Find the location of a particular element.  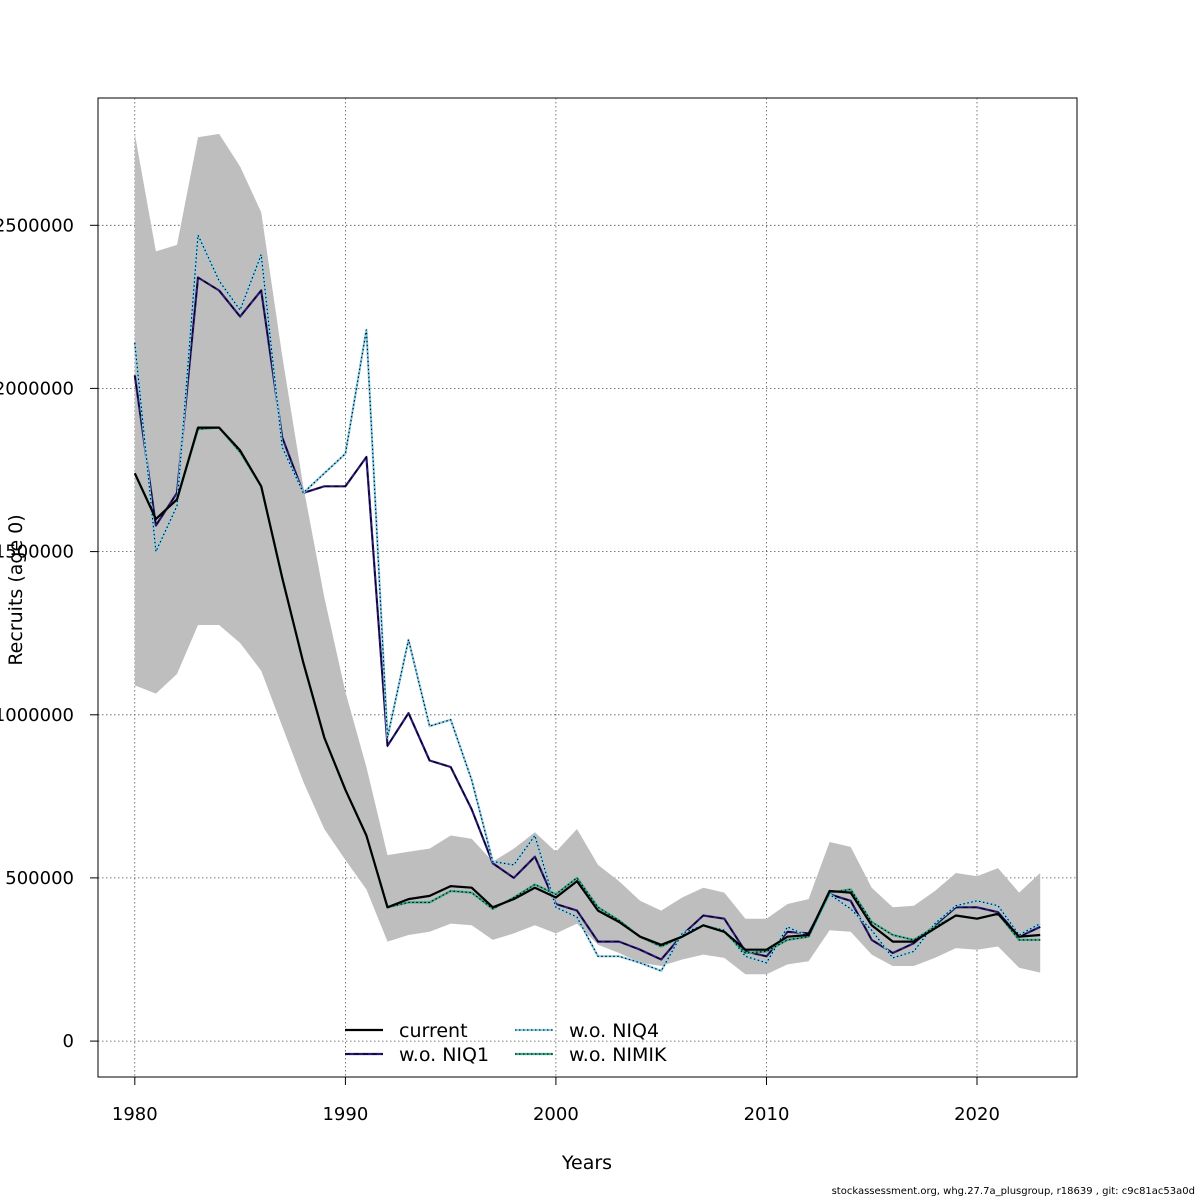

legend-item-current: current is located at coordinates (406, 1031).